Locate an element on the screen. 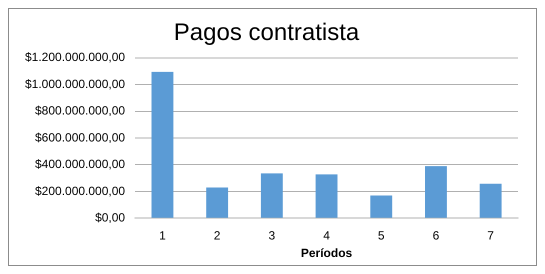 Image resolution: width=545 pixels, height=274 pixels. y-tick-label: $1.200.000.000,00 is located at coordinates (75, 57).